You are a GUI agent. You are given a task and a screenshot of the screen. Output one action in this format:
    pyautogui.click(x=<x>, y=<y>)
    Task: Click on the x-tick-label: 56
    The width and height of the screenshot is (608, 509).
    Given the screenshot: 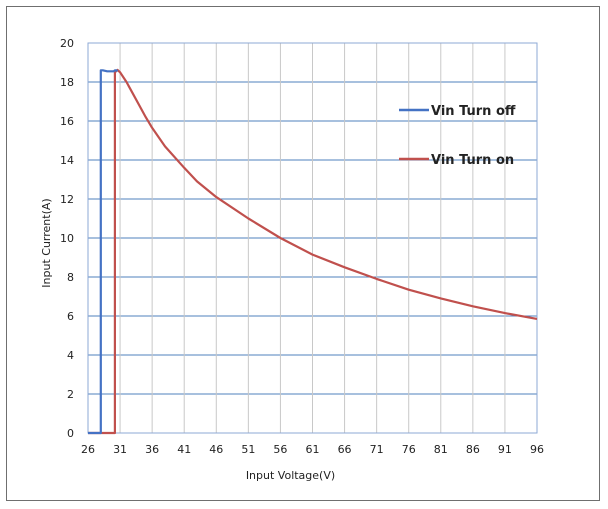 What is the action you would take?
    pyautogui.click(x=280, y=449)
    